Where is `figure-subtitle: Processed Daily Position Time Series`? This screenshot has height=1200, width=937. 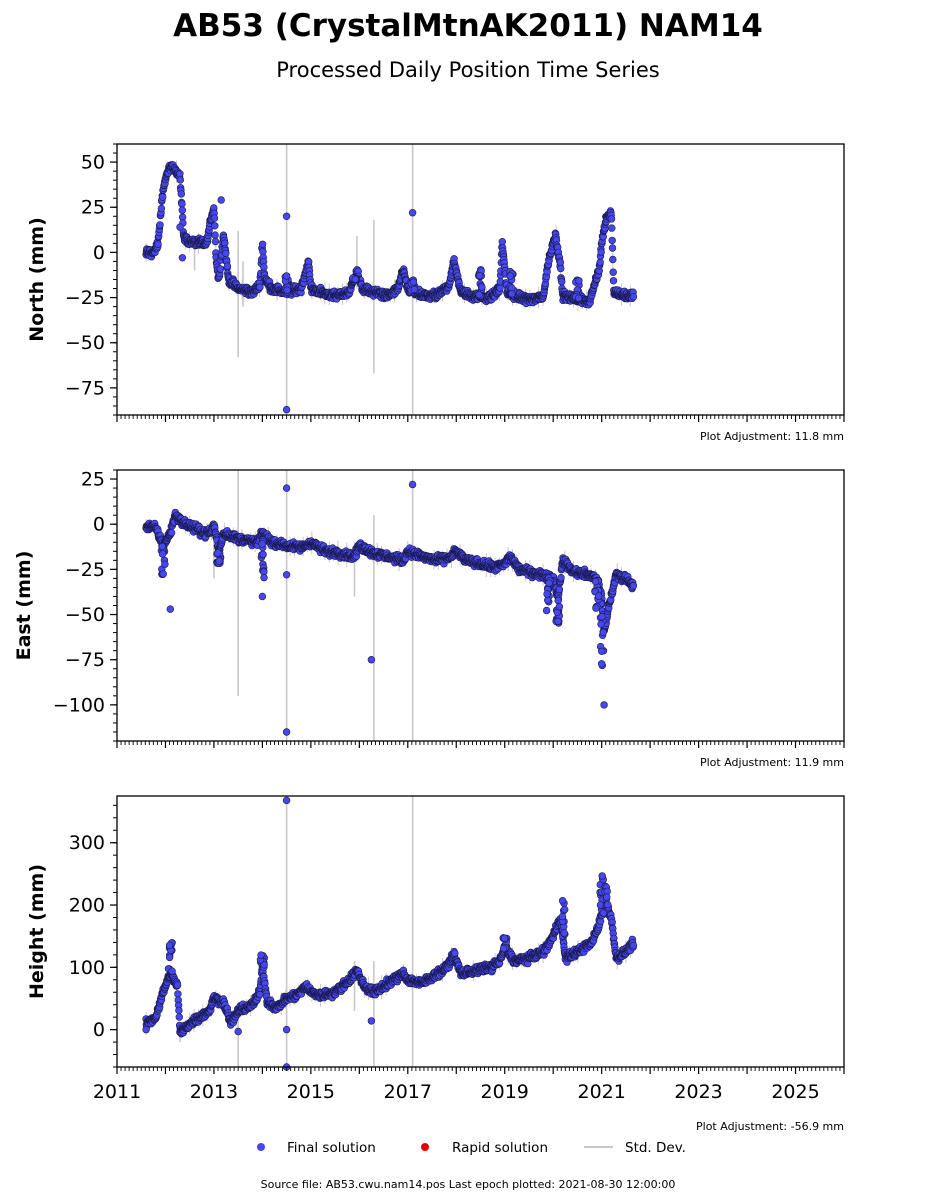 figure-subtitle: Processed Daily Position Time Series is located at coordinates (468, 70).